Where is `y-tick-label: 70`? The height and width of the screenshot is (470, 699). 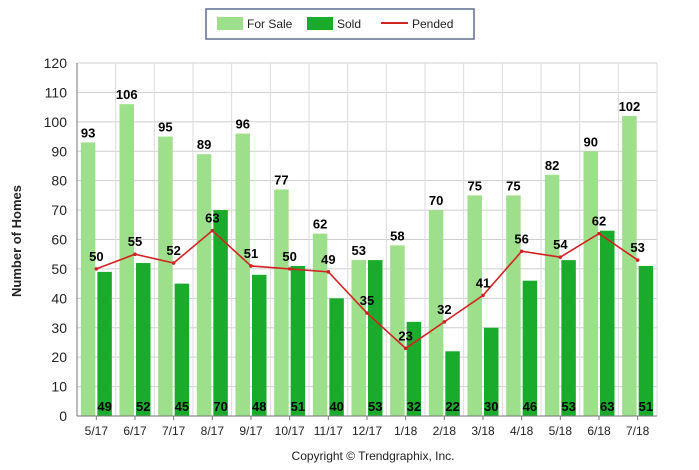
y-tick-label: 70 is located at coordinates (59, 210).